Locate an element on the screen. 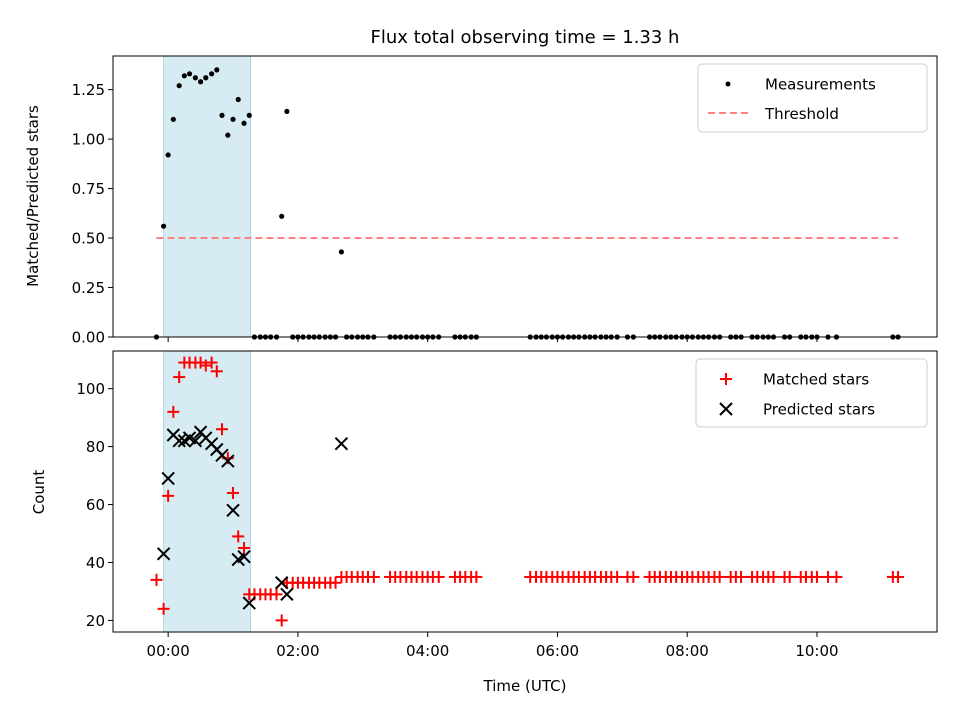 The width and height of the screenshot is (960, 720). legend-label-matched: Matched stars is located at coordinates (816, 380).